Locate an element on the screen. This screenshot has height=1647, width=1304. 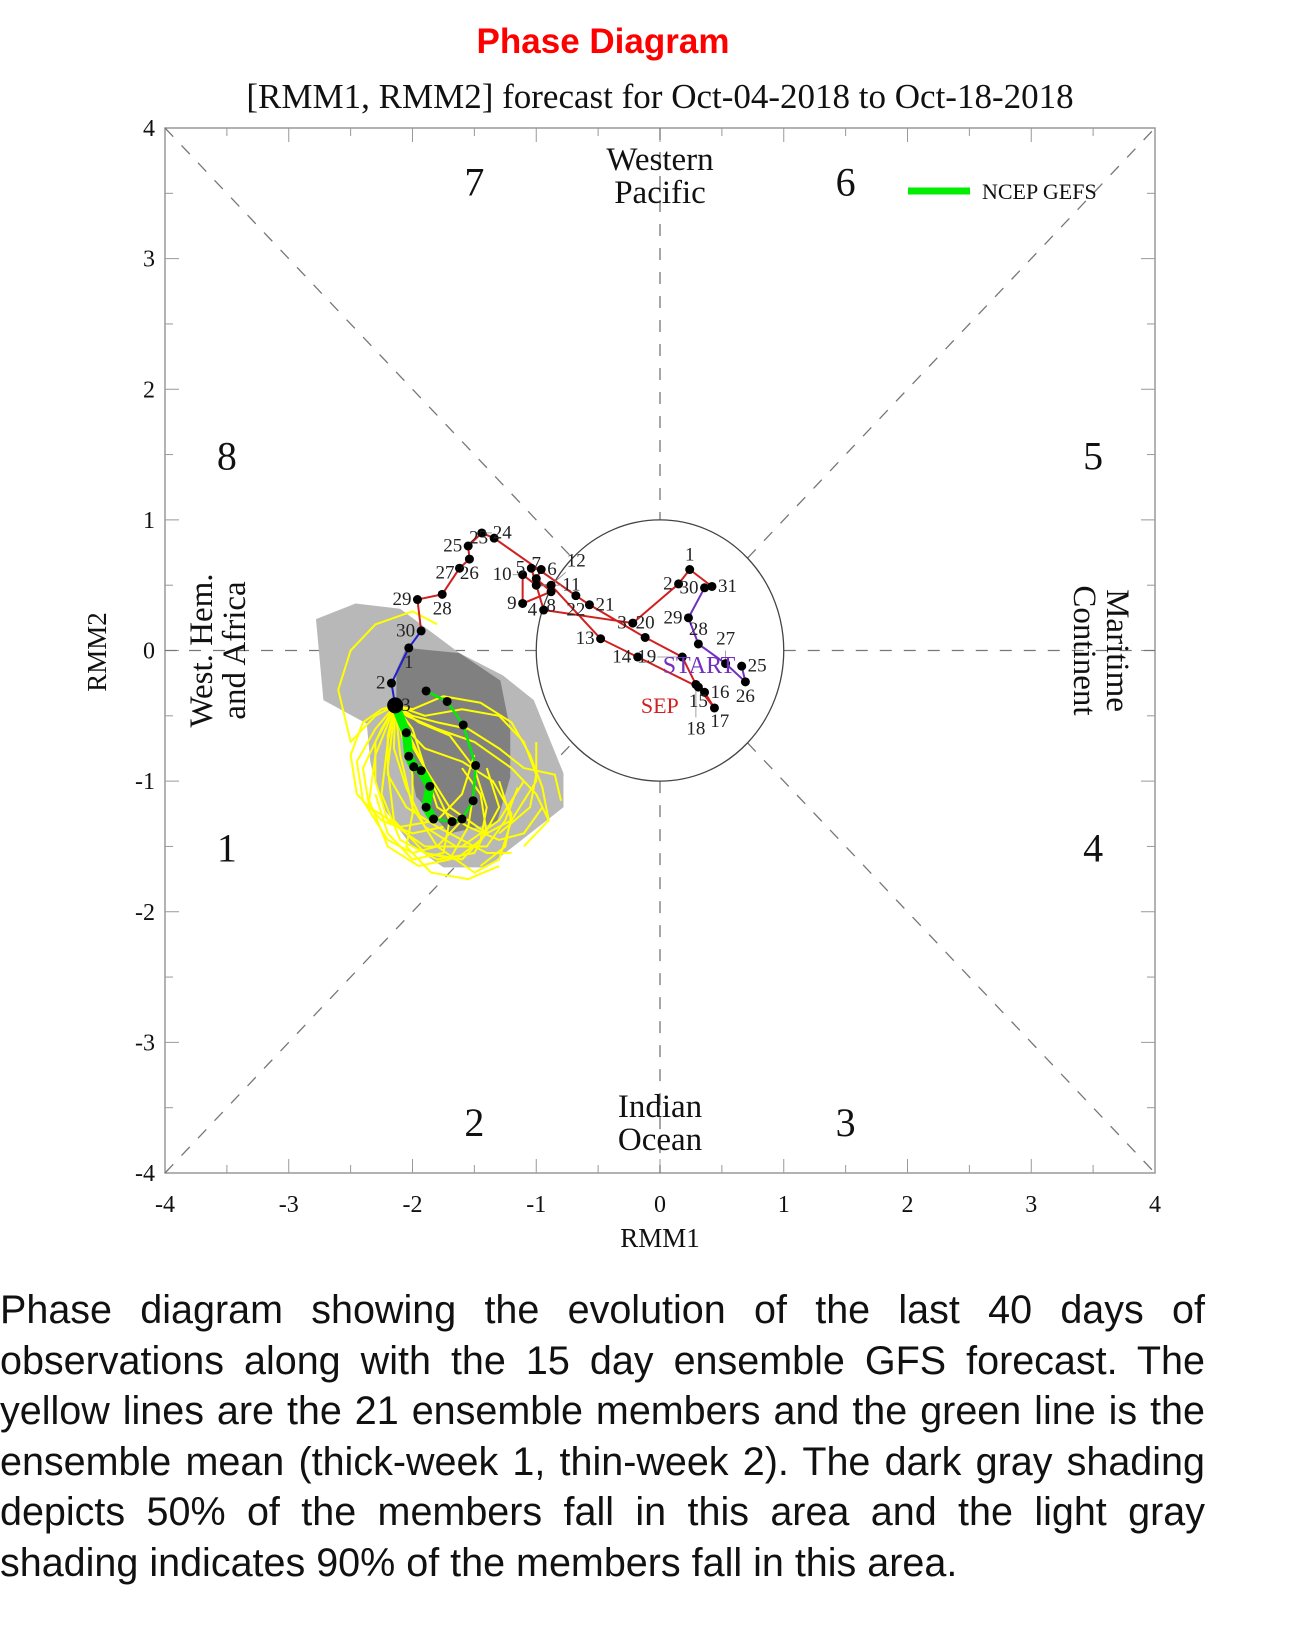
observed-day-label: 24 is located at coordinates (503, 532).